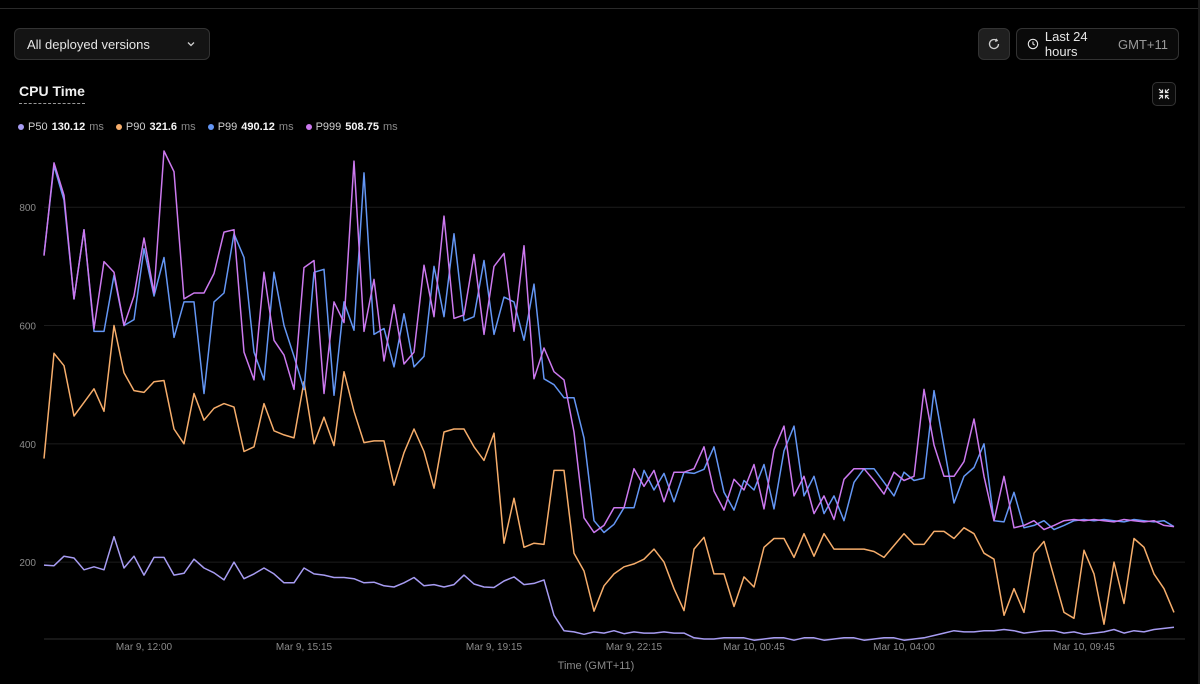 The image size is (1200, 684). I want to click on legend-item-p999: P999 508.75 ms, so click(351, 127).